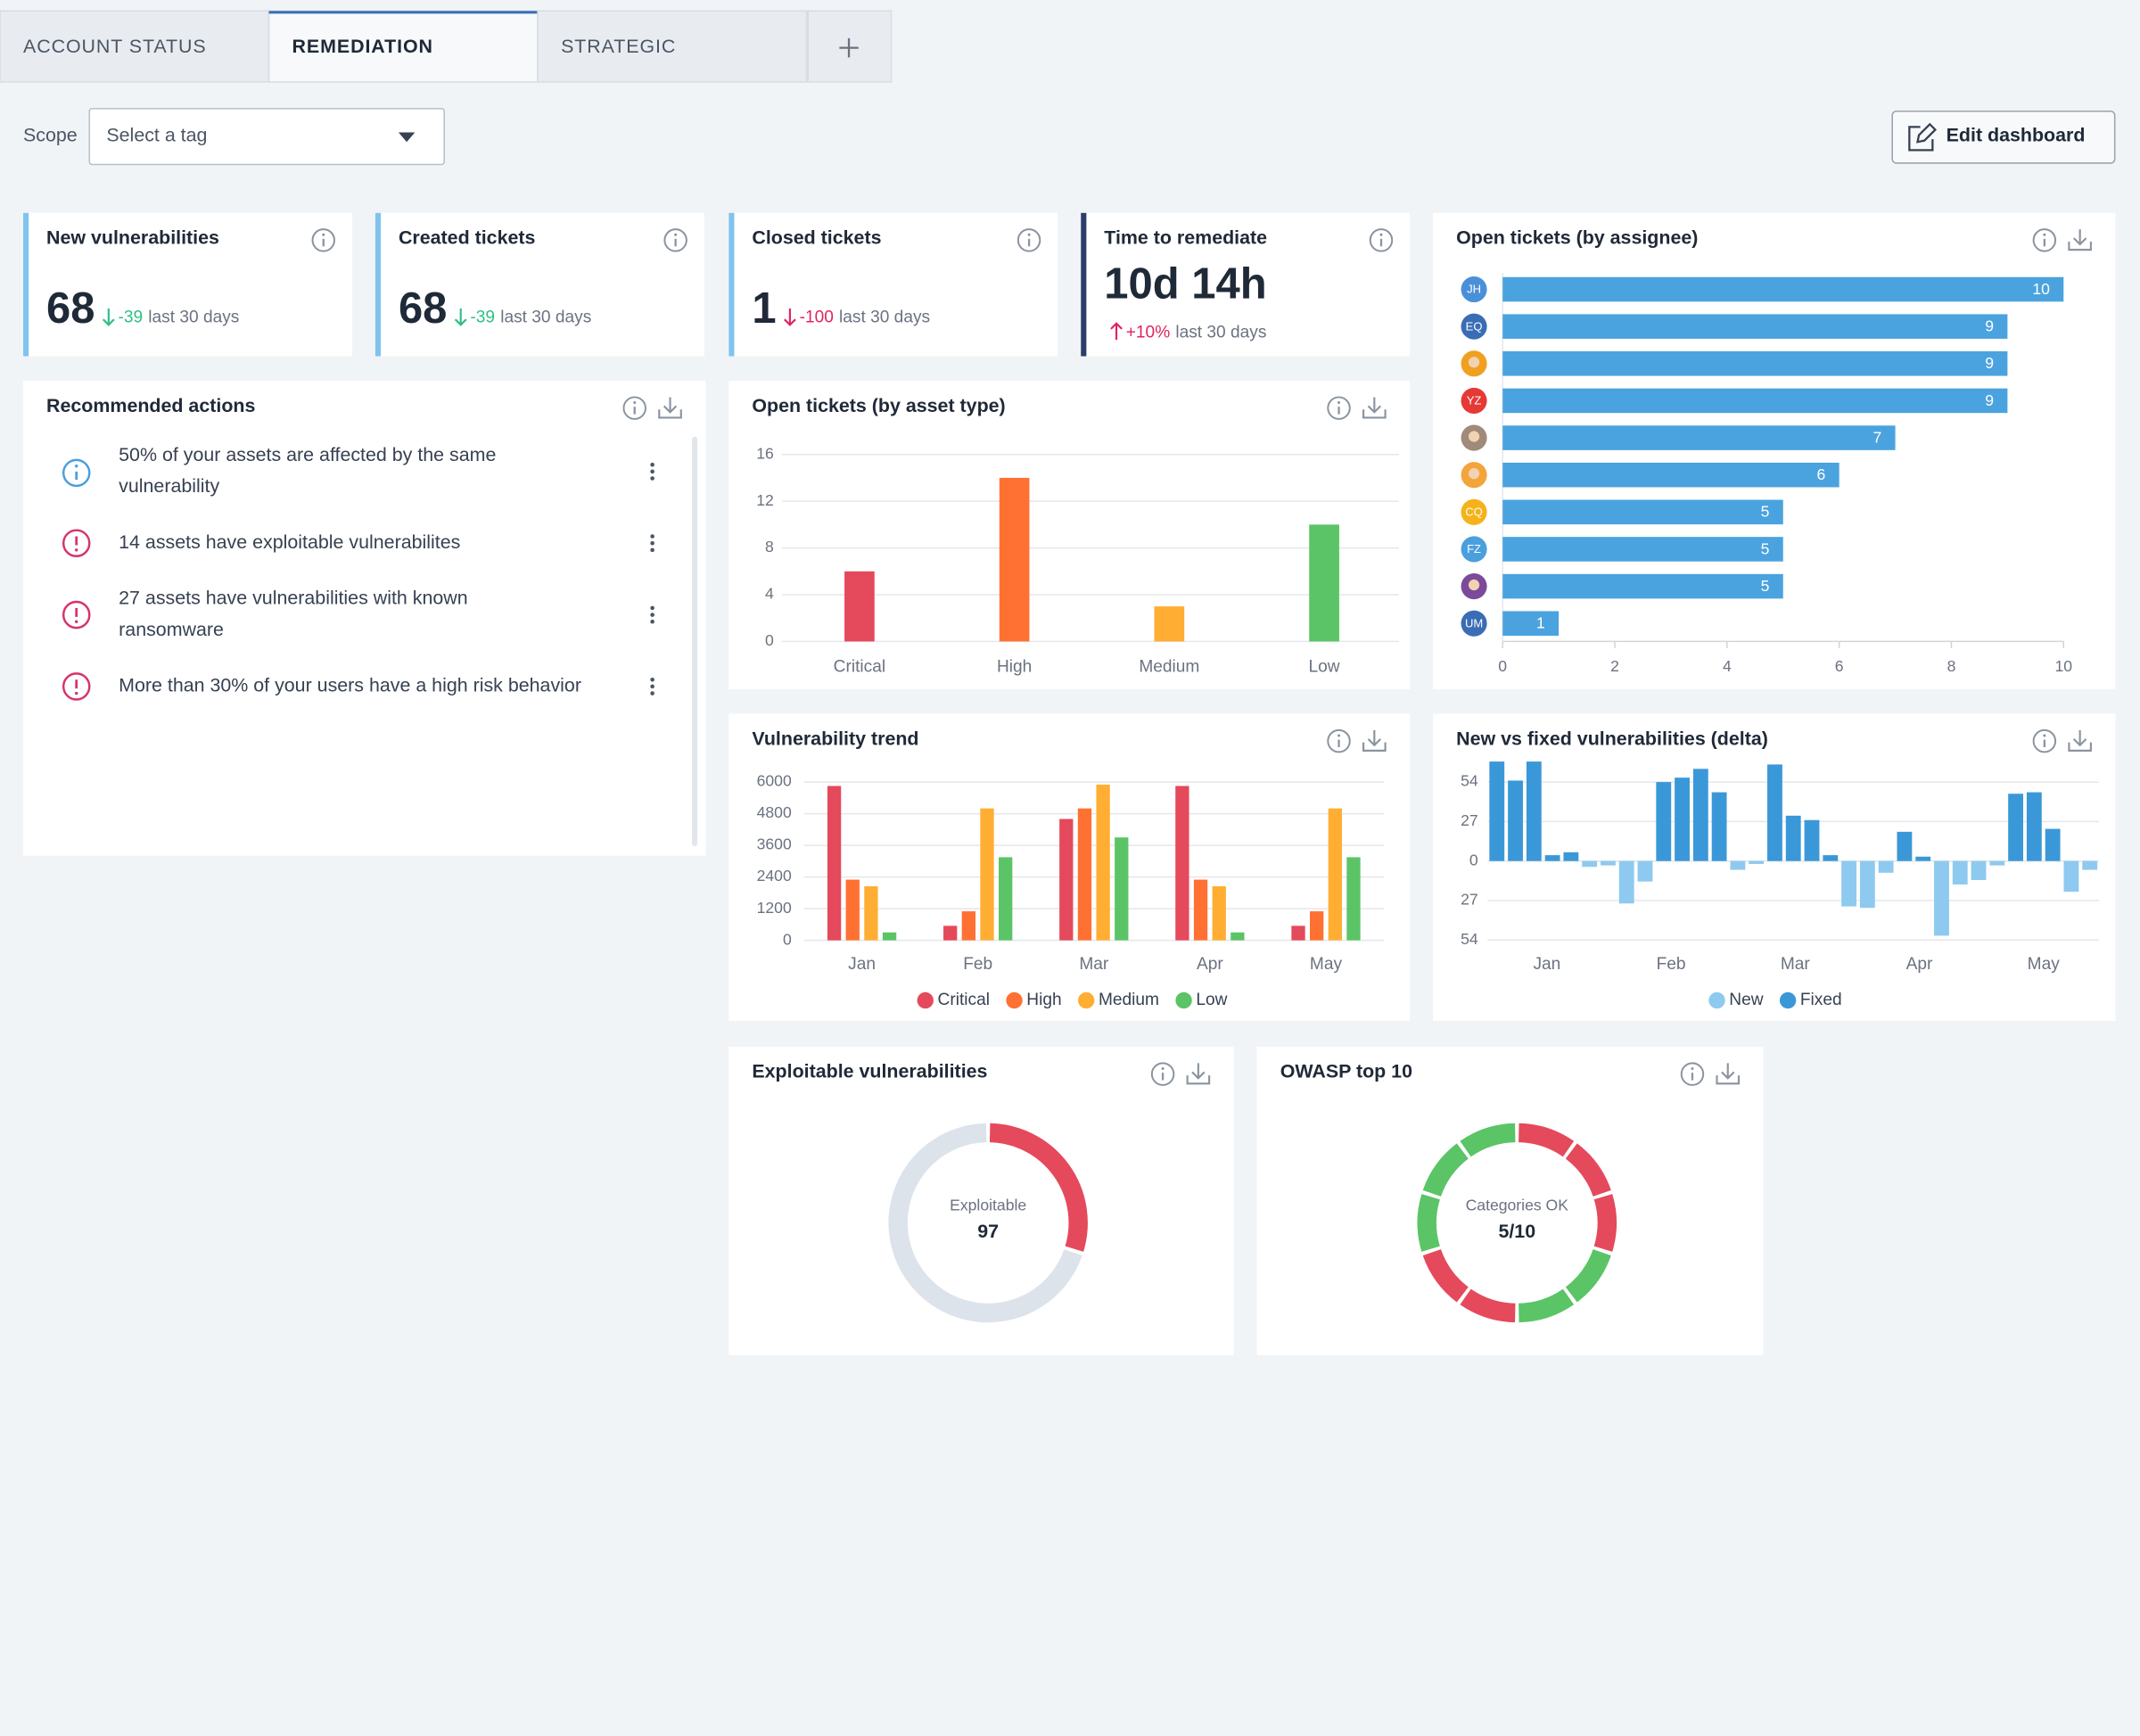 This screenshot has width=2140, height=1736. Describe the element at coordinates (1989, 363) in the screenshot. I see `bar-value-label: 9` at that location.